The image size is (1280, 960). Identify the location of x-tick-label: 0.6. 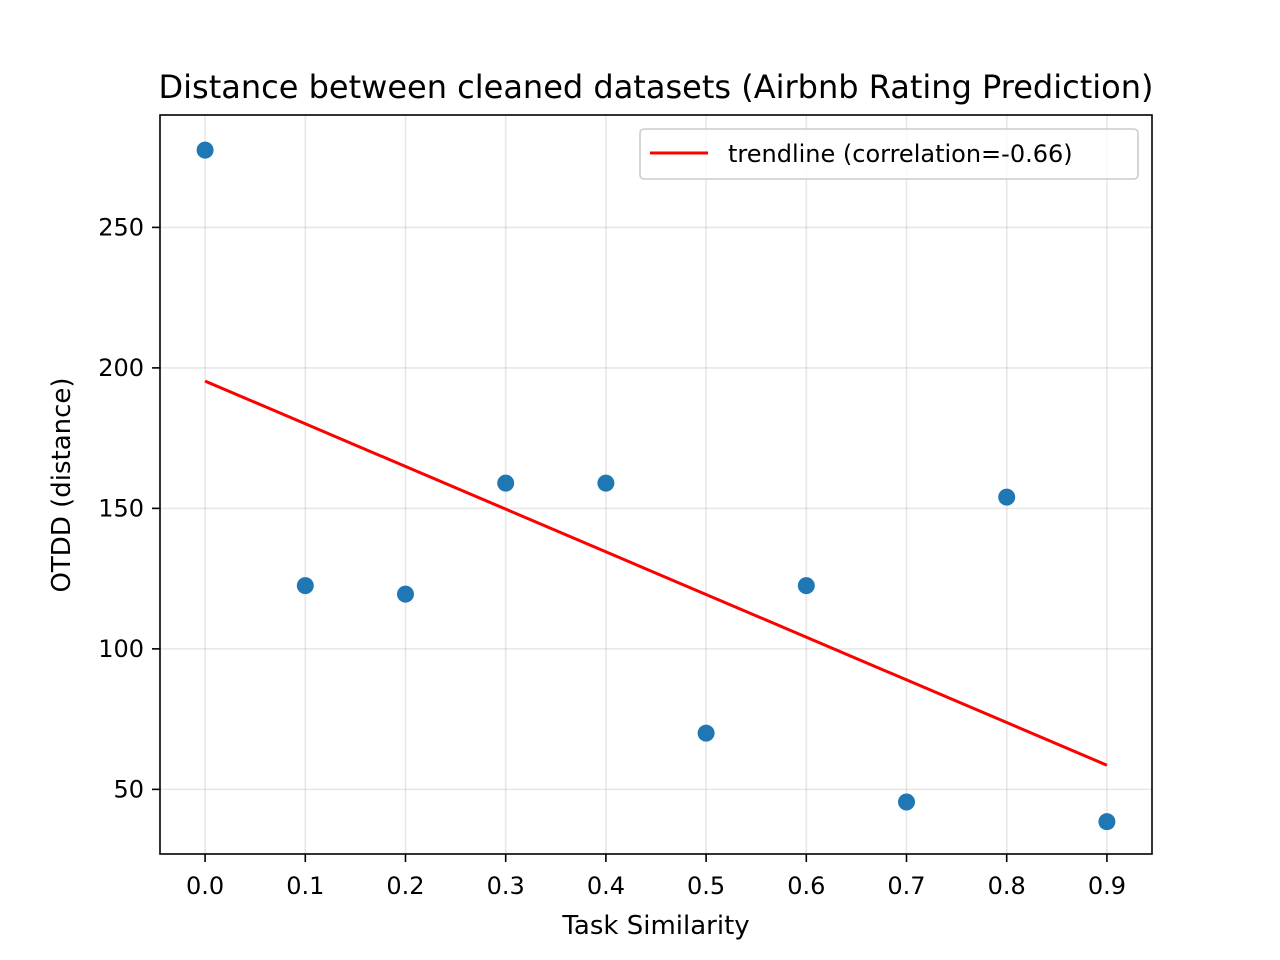
(806, 886).